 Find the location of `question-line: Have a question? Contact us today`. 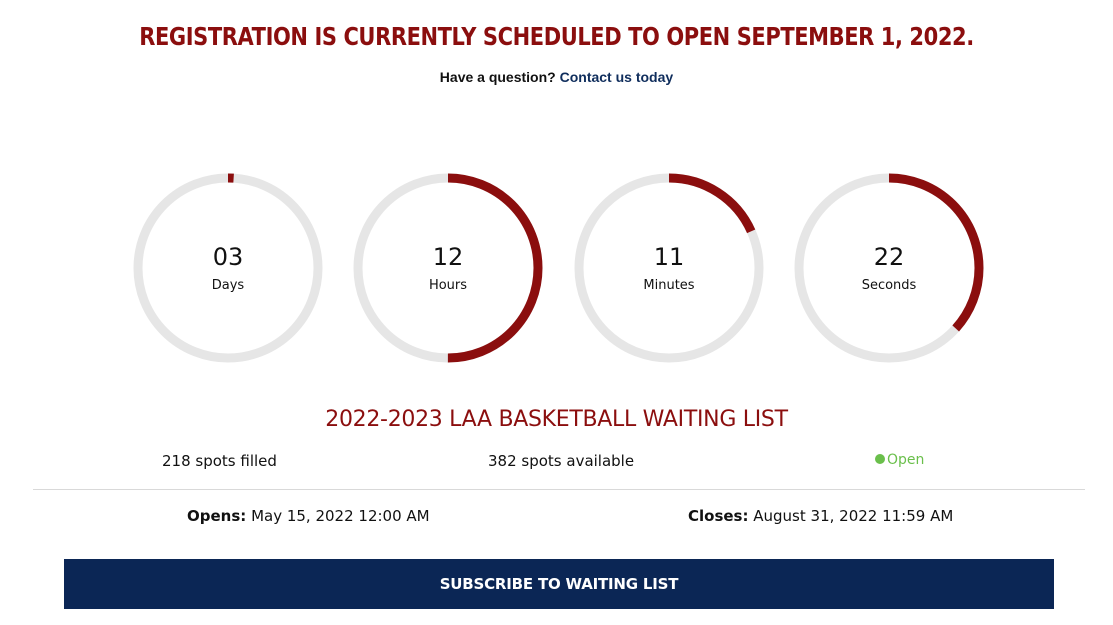

question-line: Have a question? Contact us today is located at coordinates (556, 77).